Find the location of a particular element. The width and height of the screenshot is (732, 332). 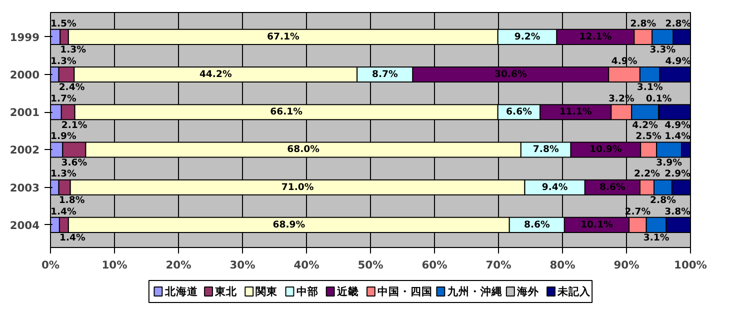

y-tick-label: 2004 is located at coordinates (25, 225).